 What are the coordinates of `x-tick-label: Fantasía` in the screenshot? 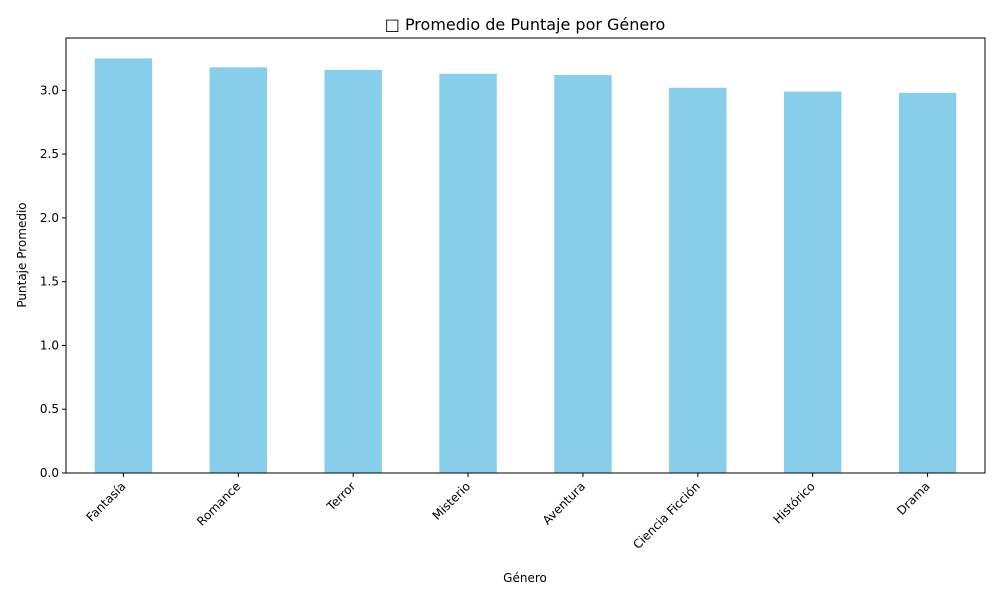 It's located at (105, 501).